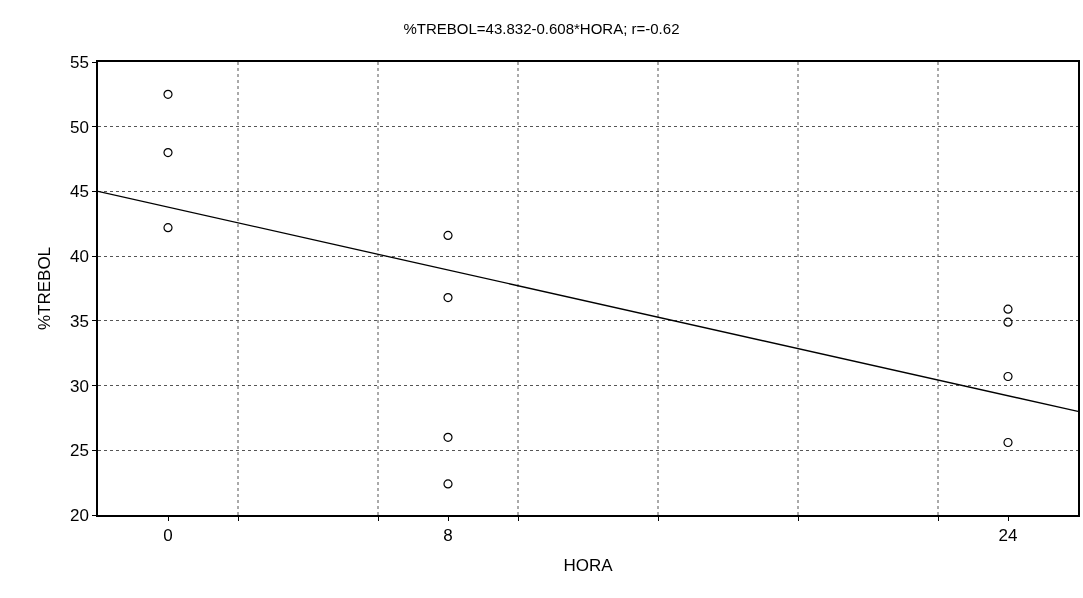 The width and height of the screenshot is (1083, 598). What do you see at coordinates (541, 29) in the screenshot?
I see `chart-title: %TREBOL=43.832-0.608*HORA; r=-0.62` at bounding box center [541, 29].